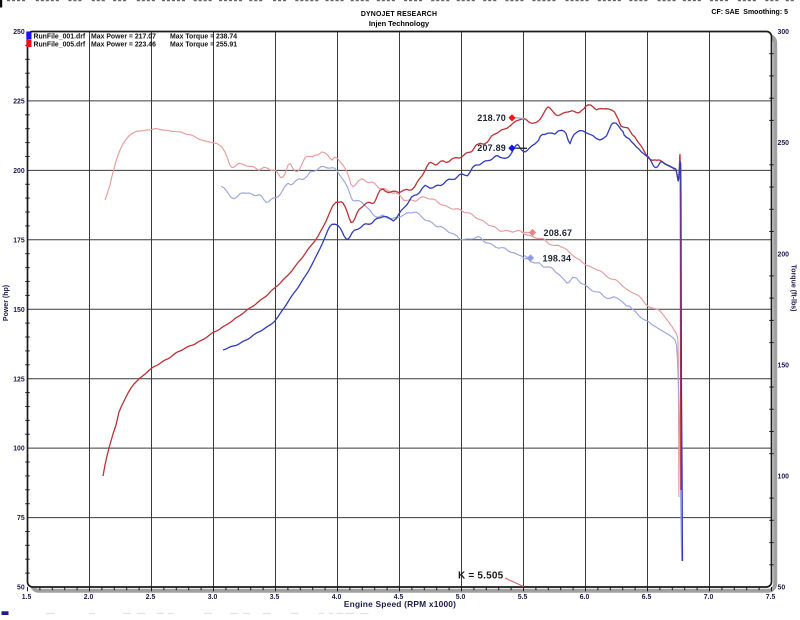 Image resolution: width=800 pixels, height=620 pixels. Describe the element at coordinates (19, 102) in the screenshot. I see `svg-text: 225` at that location.